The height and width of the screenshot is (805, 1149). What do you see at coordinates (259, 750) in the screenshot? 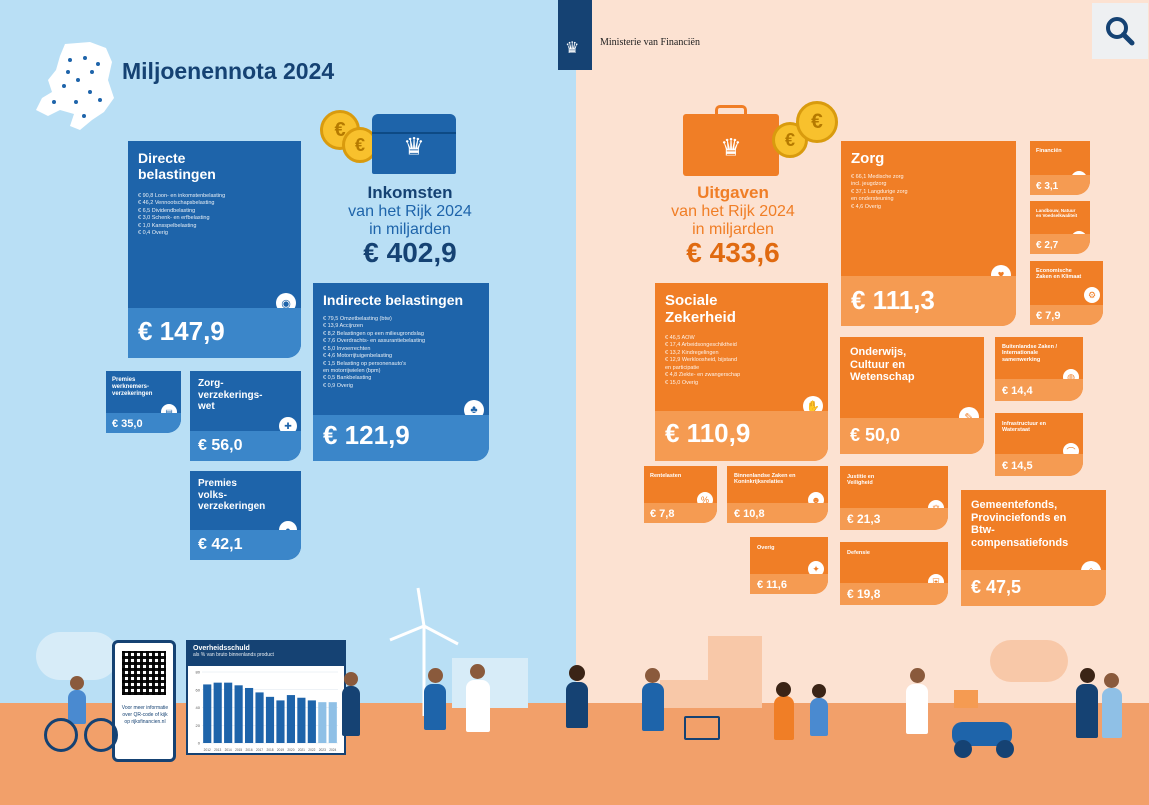
I see `x-tick-label: 2017` at bounding box center [259, 750].